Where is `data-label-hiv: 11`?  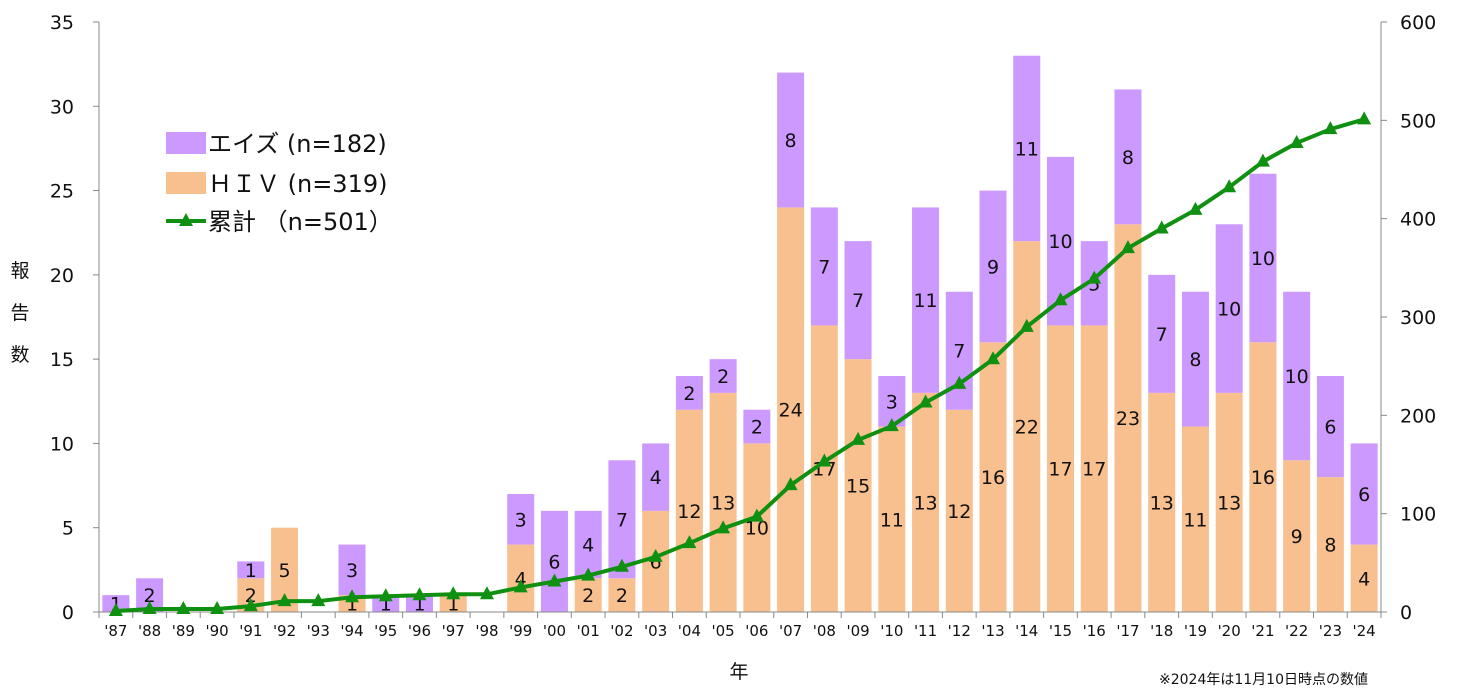 data-label-hiv: 11 is located at coordinates (892, 520).